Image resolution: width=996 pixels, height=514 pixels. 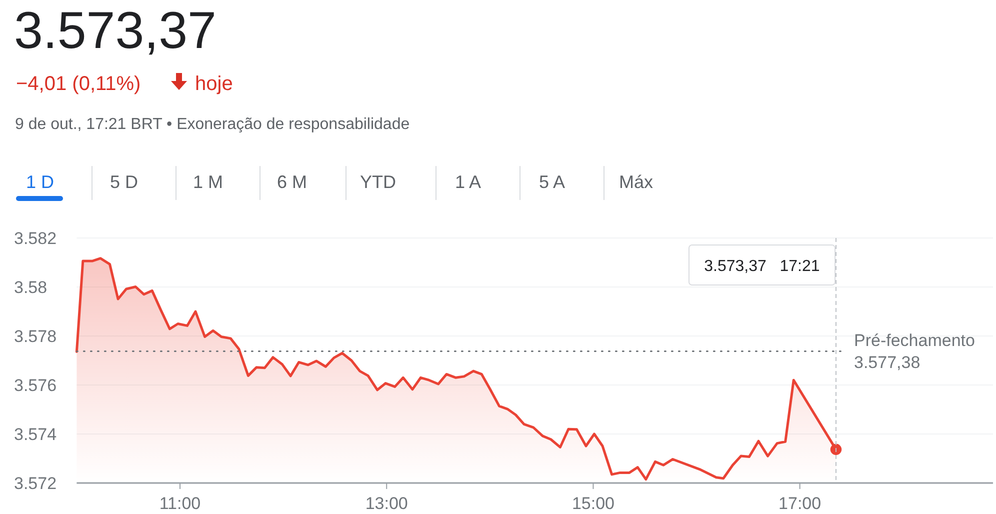 I want to click on y-tick-label: 3.572, so click(x=35, y=483).